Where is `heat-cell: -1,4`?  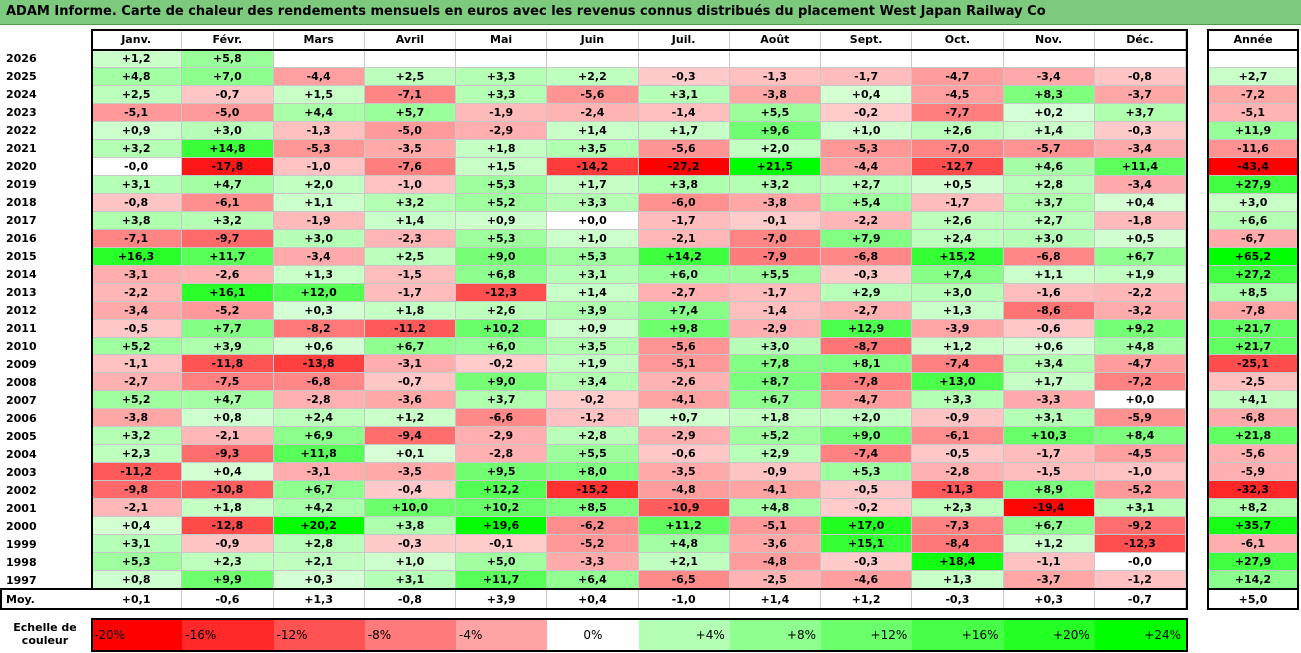 heat-cell: -1,4 is located at coordinates (684, 112).